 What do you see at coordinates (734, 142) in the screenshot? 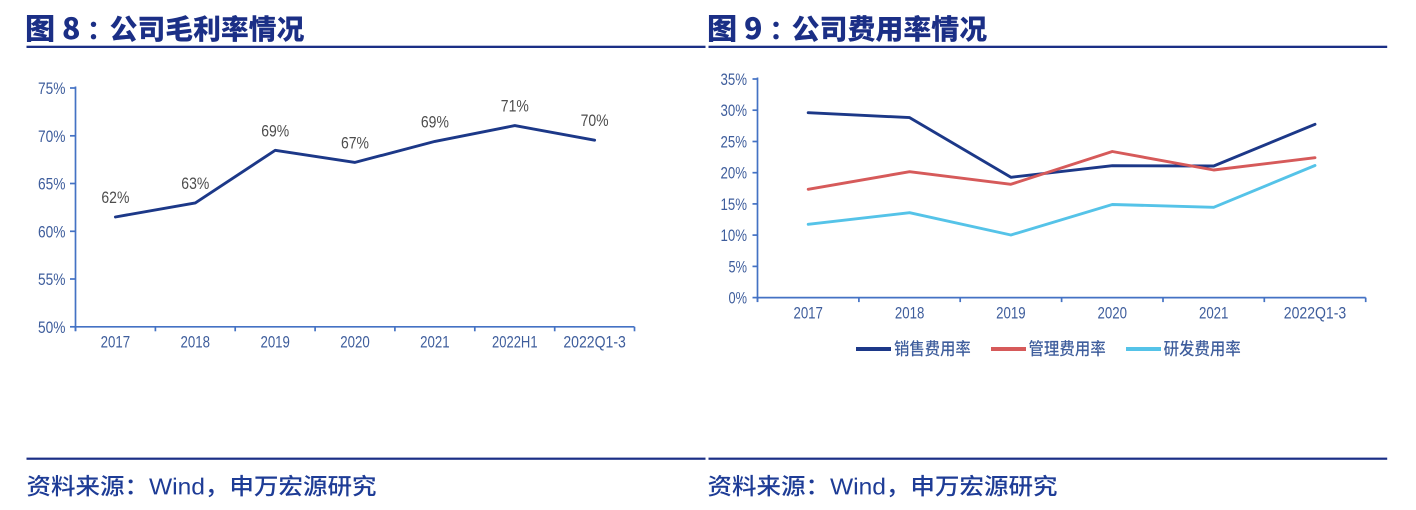
I see `svg-text: 25%` at bounding box center [734, 142].